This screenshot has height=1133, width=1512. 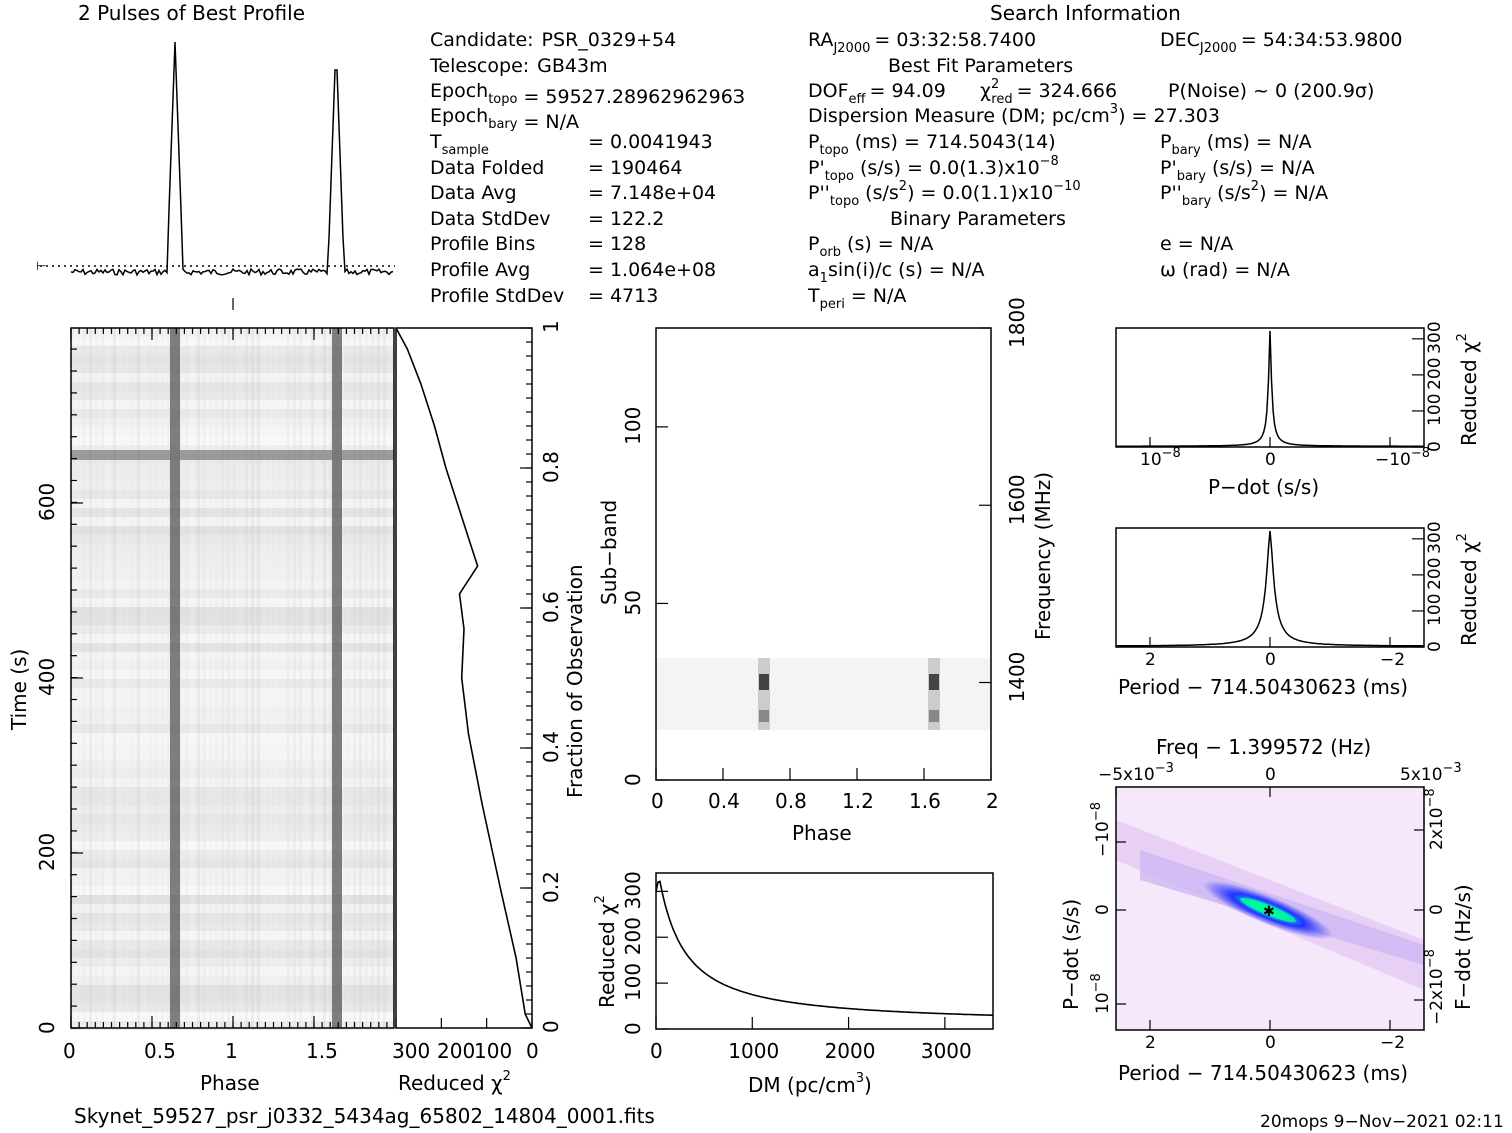 I want to click on subband-axis-label: Sub−band, so click(x=609, y=552).